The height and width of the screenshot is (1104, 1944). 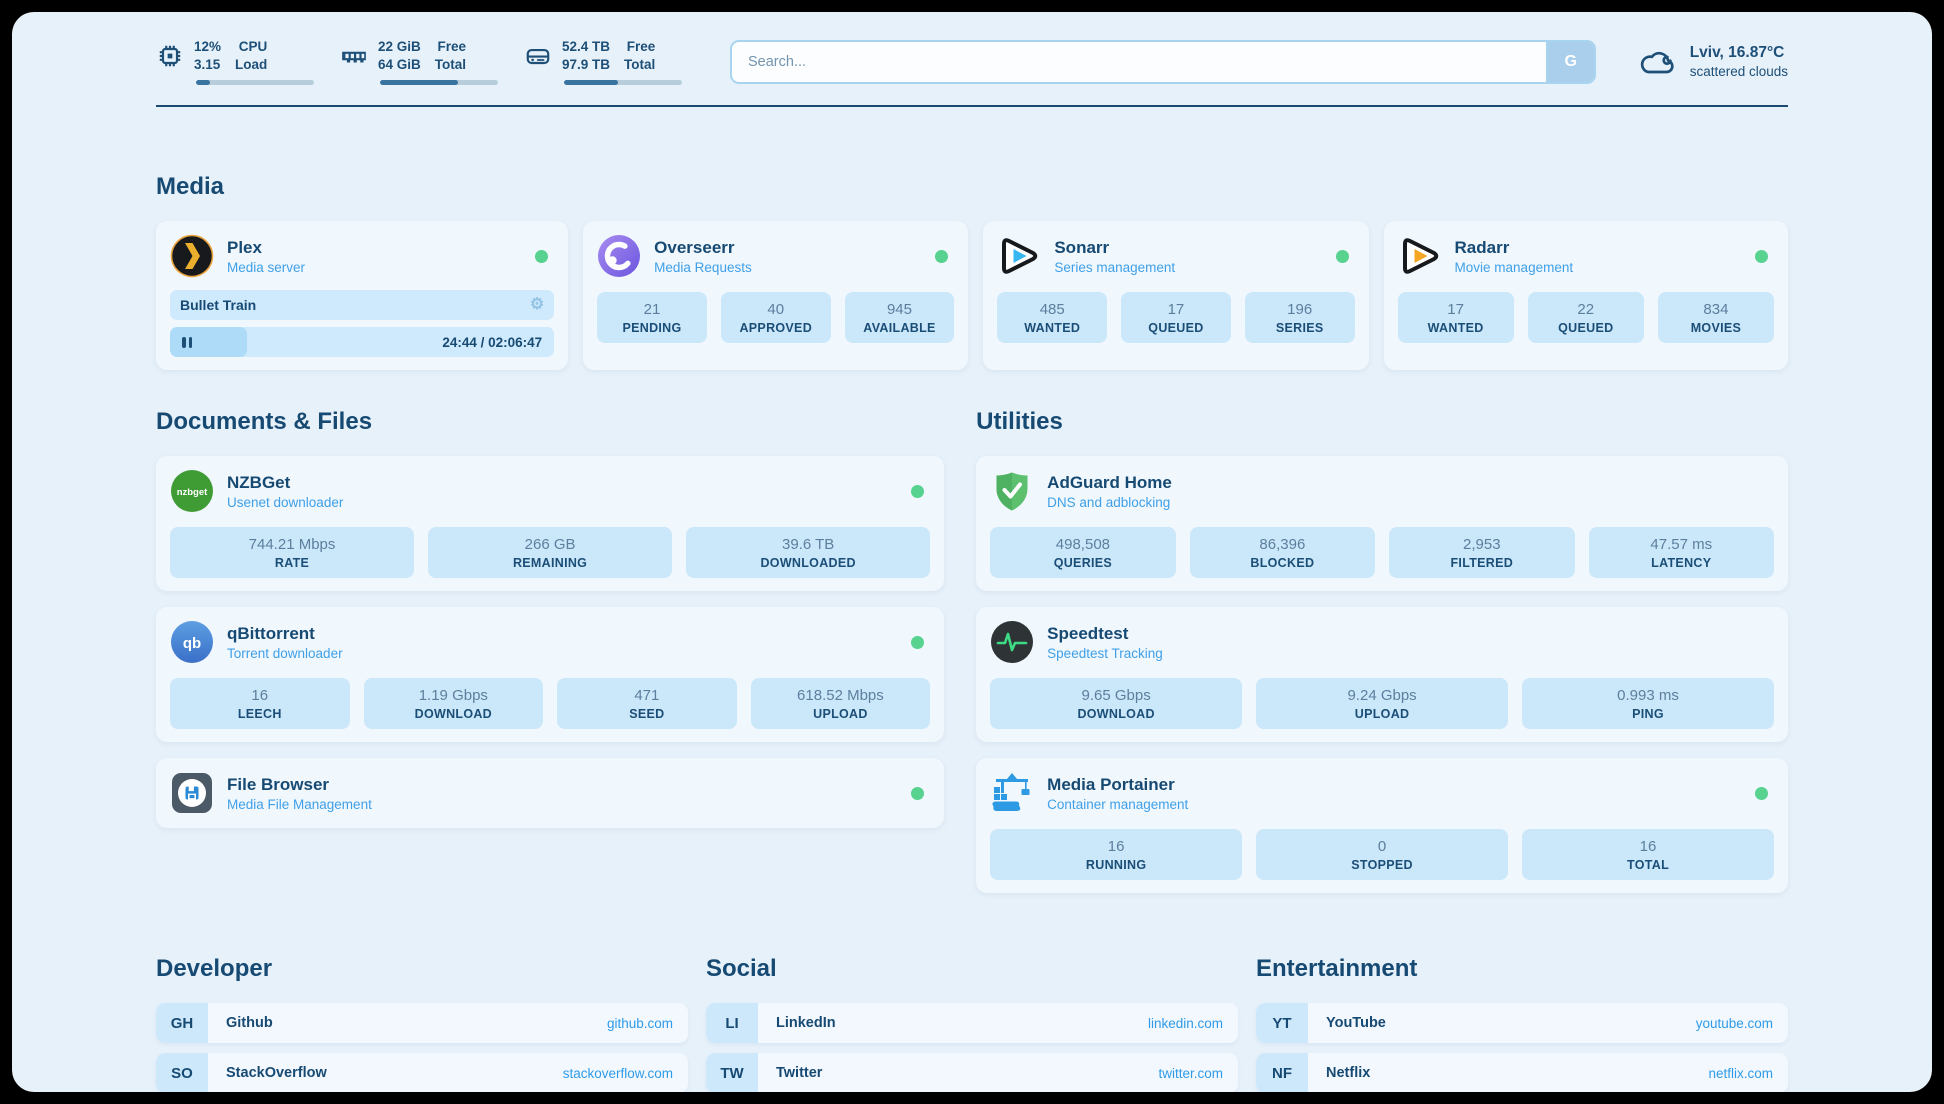 I want to click on link-github: GH Github github.com, so click(x=422, y=1023).